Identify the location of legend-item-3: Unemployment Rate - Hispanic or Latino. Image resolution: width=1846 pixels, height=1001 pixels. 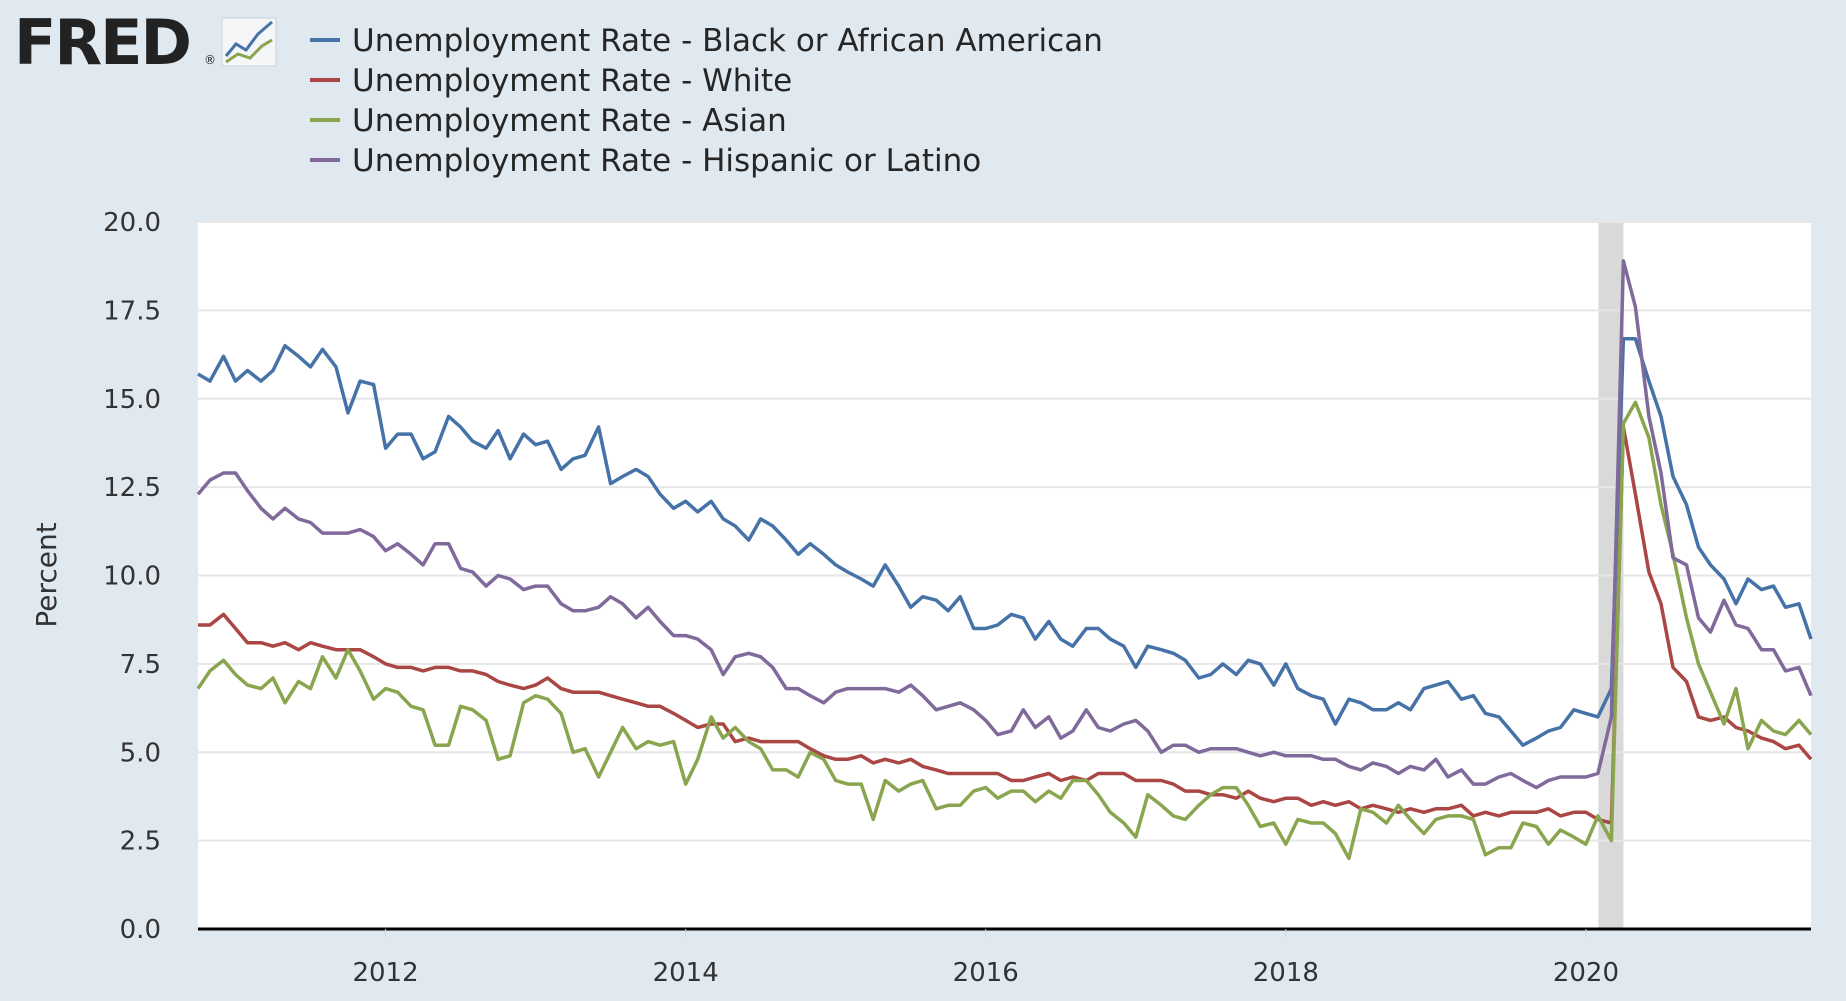
(645, 161).